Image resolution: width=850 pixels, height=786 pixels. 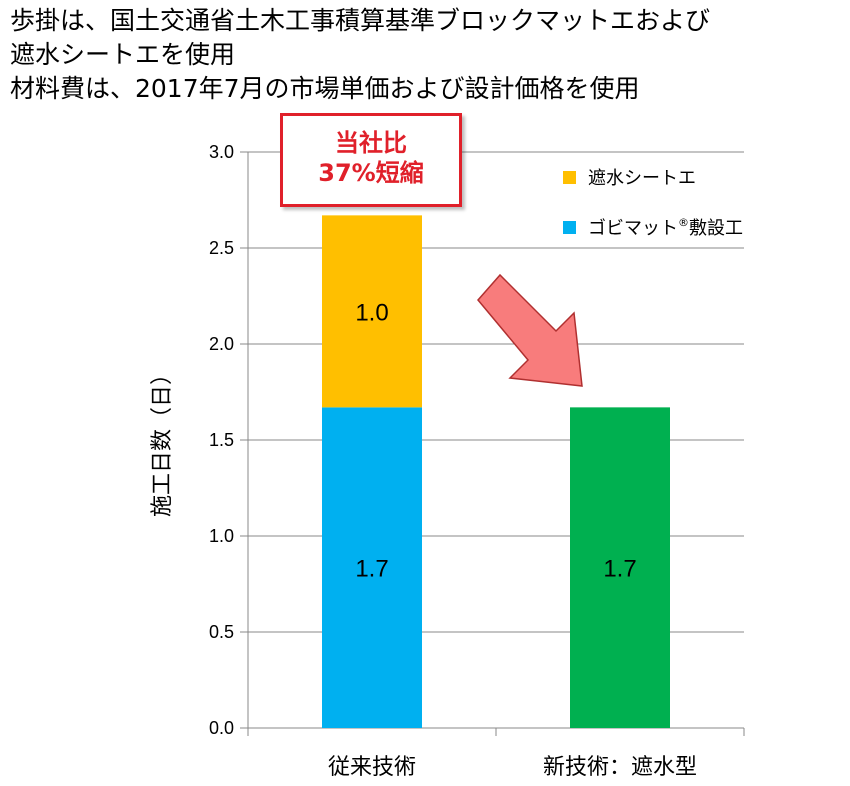 I want to click on y-tick-label: 2.5, so click(x=221, y=248).